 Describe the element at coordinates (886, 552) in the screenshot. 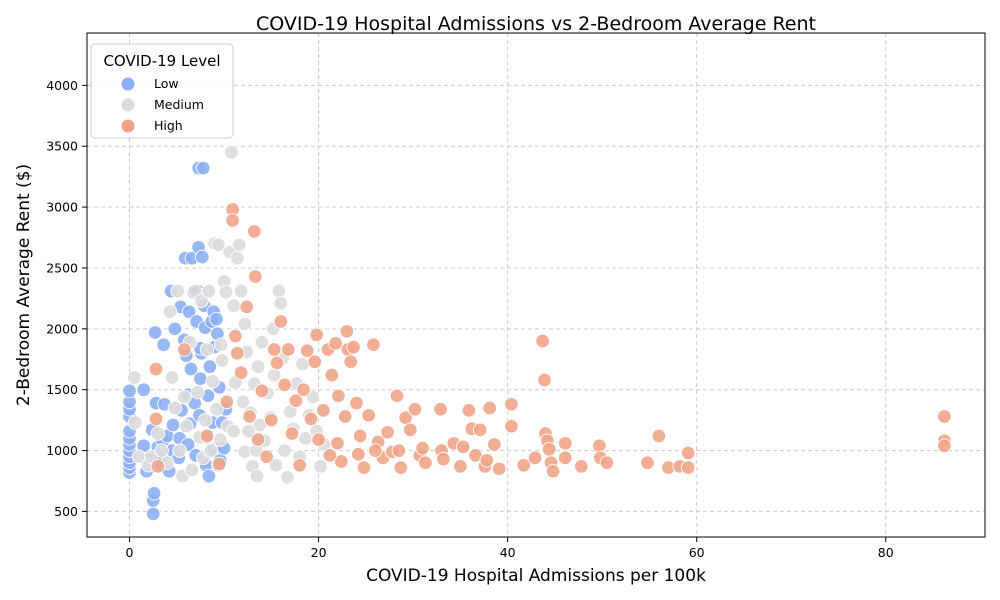

I see `x-tick-label: 80` at that location.